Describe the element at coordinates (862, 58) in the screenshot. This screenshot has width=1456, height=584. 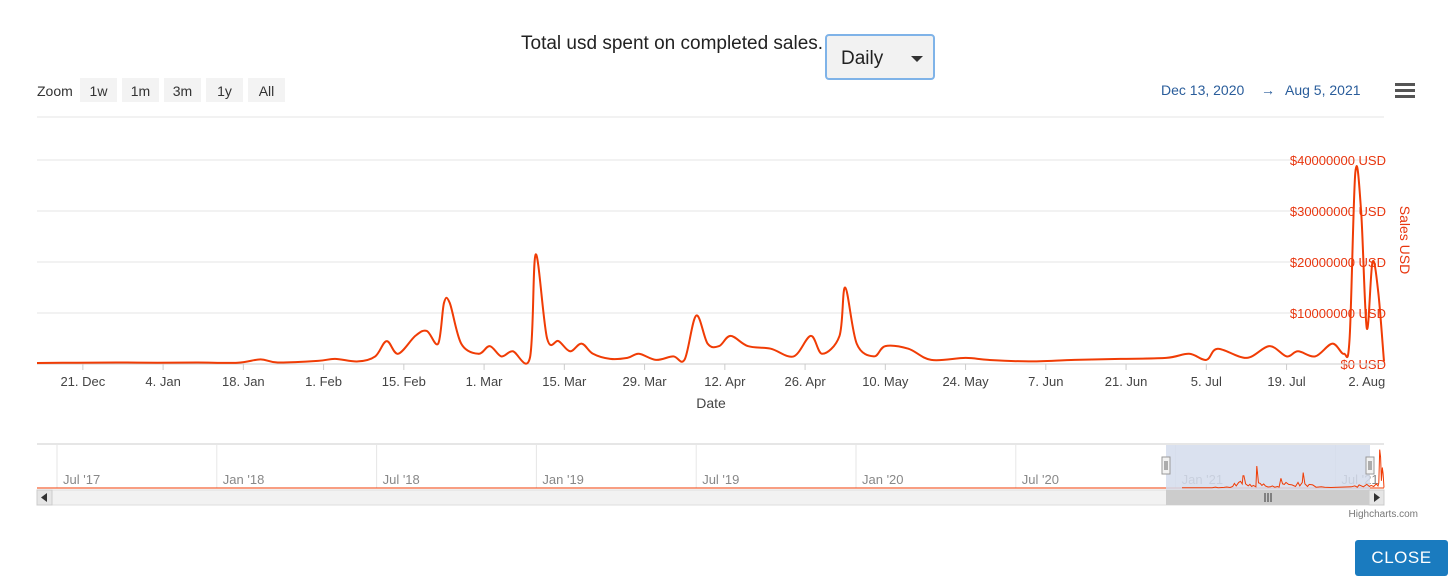
I see `period-select-value: Daily` at that location.